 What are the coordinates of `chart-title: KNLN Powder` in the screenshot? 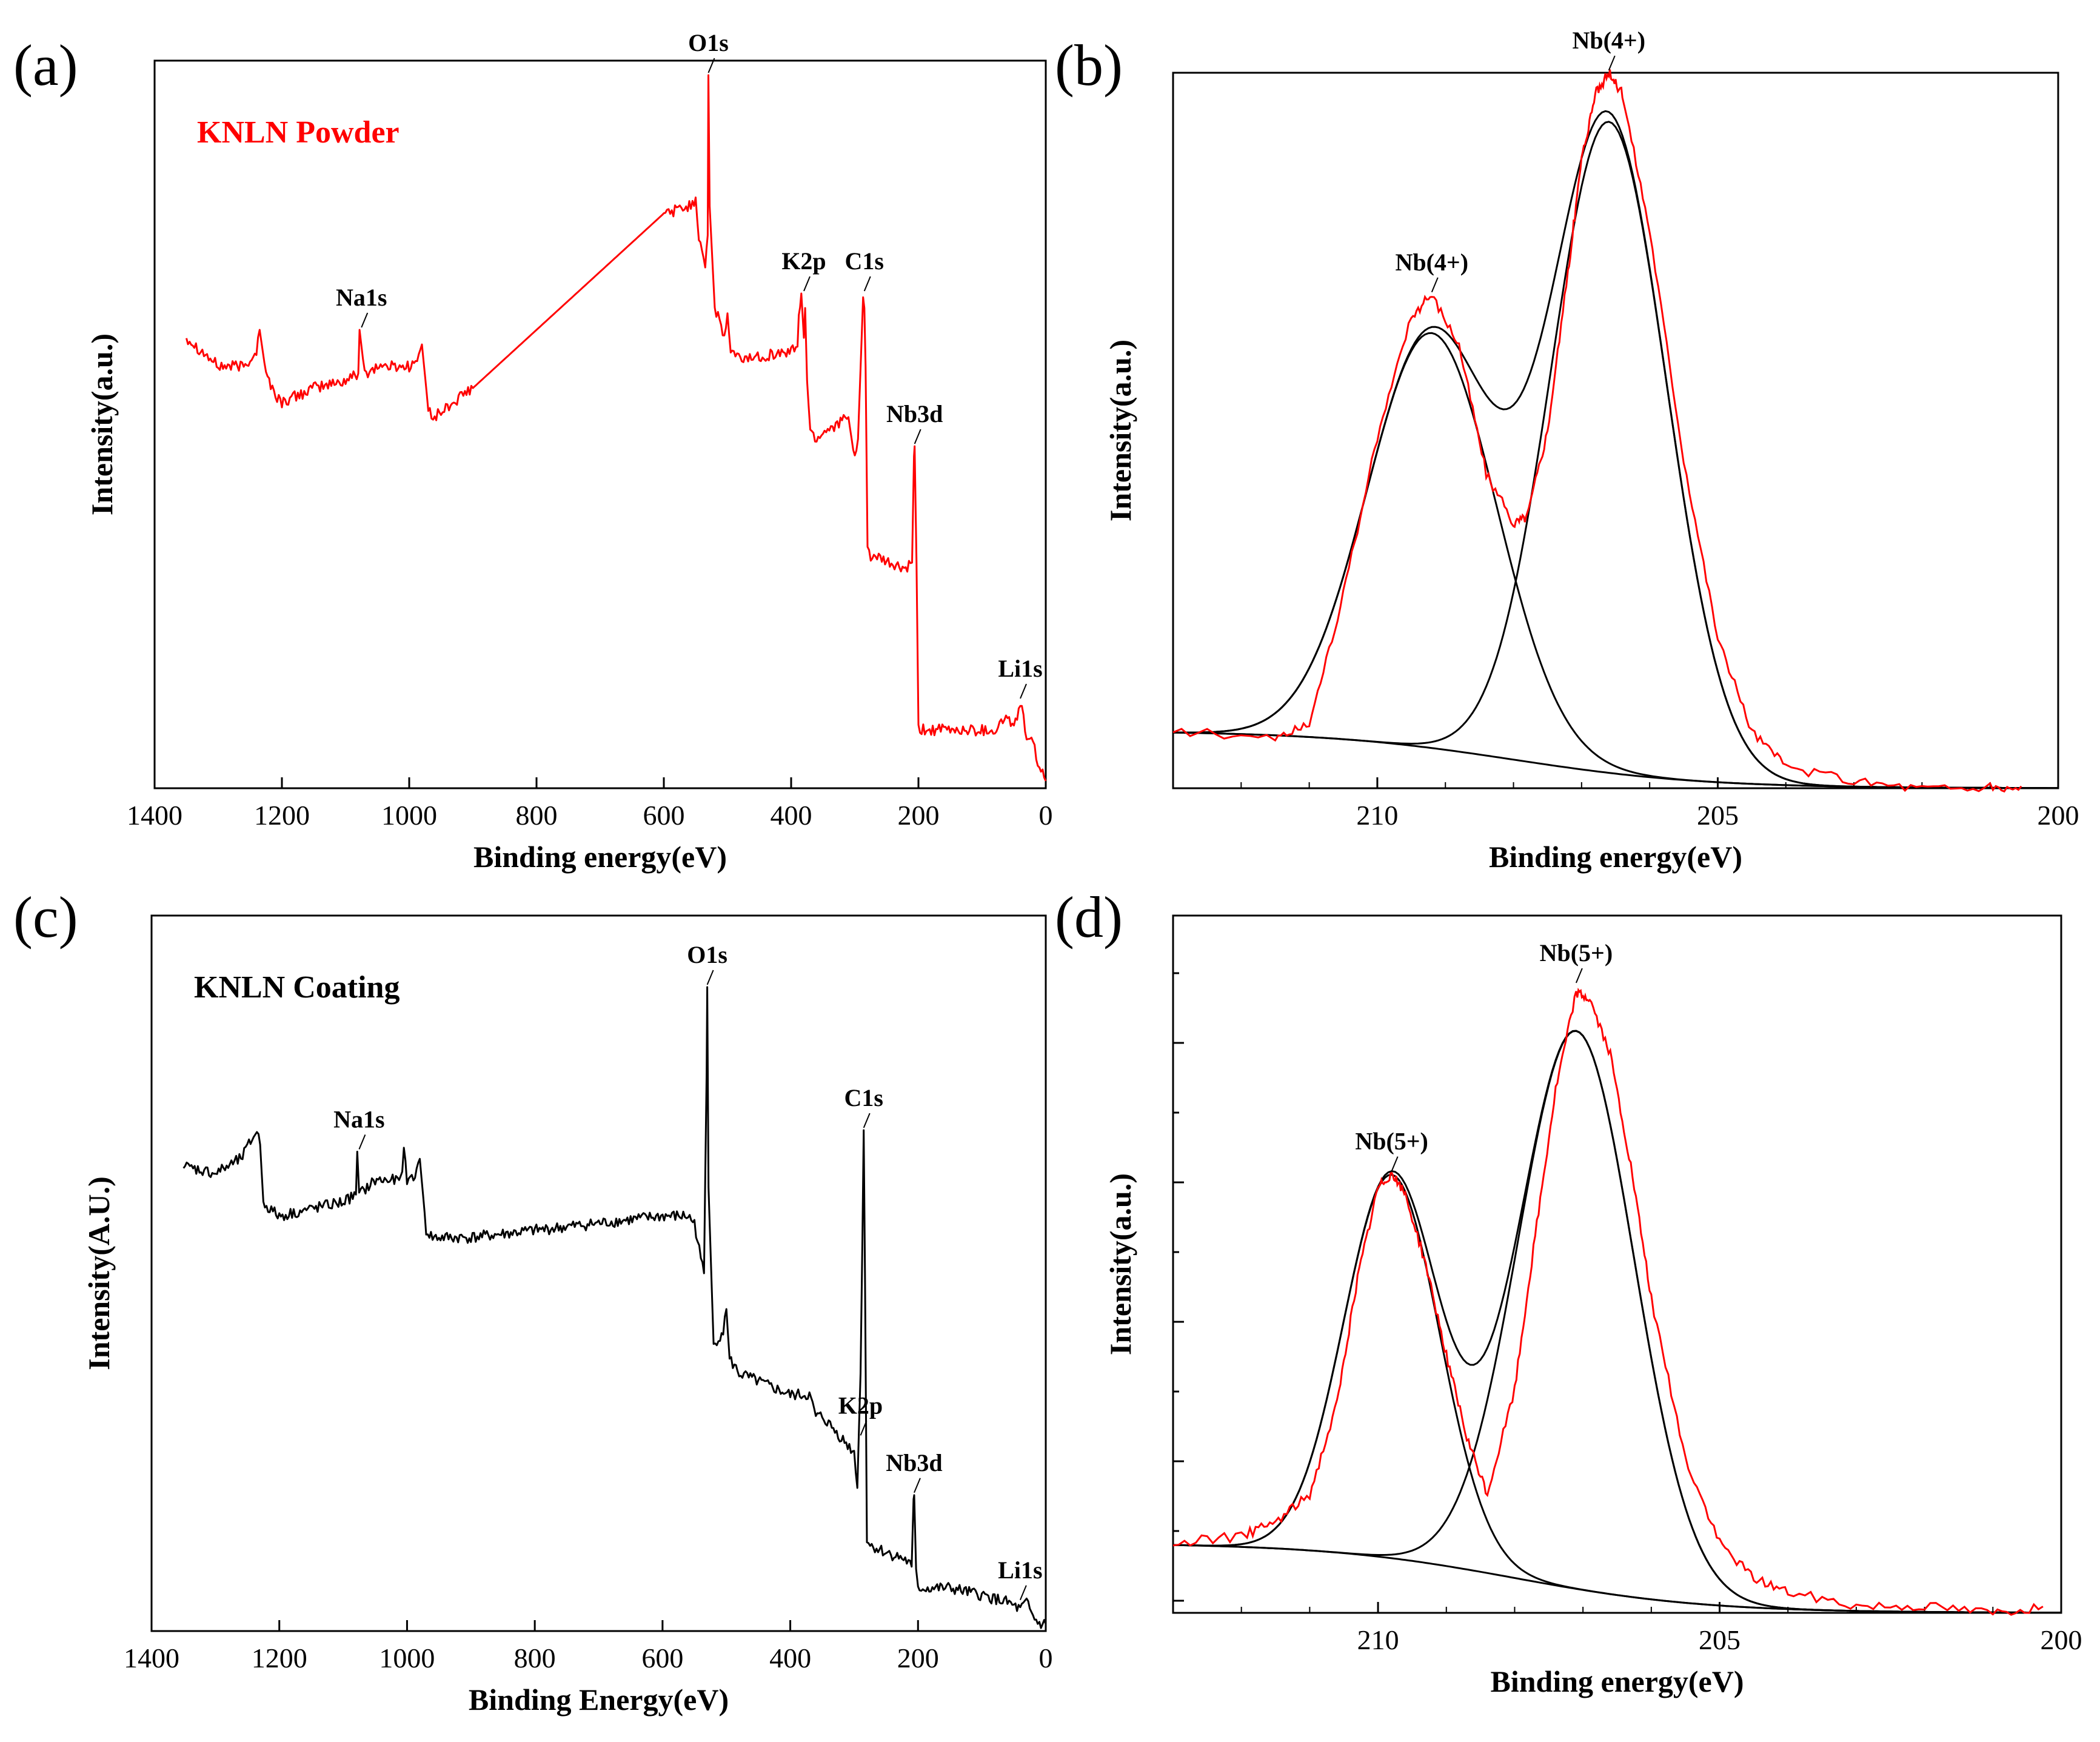 It's located at (298, 132).